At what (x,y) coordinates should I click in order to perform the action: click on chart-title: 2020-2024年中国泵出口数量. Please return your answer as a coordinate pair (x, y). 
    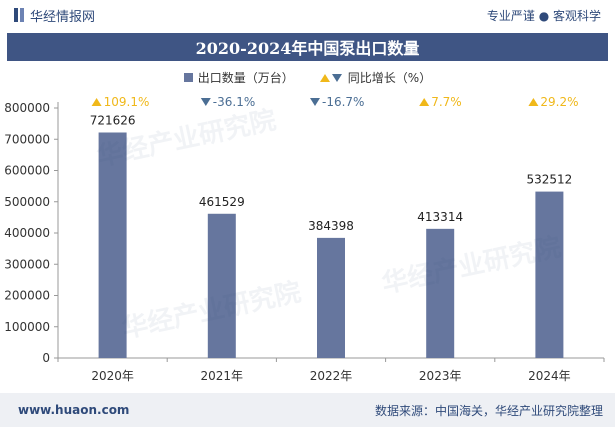
    Looking at the image, I should click on (307, 48).